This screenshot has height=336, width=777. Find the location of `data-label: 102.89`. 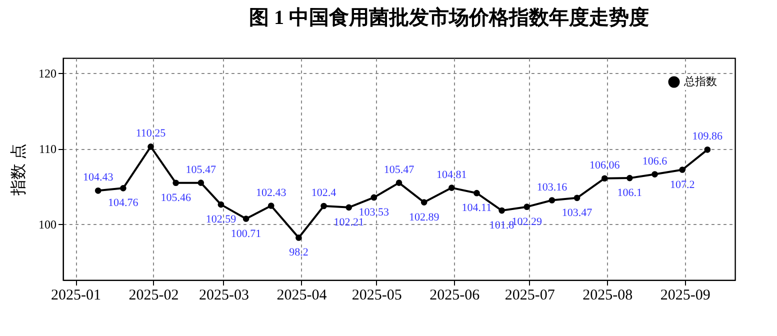

data-label: 102.89 is located at coordinates (424, 217).